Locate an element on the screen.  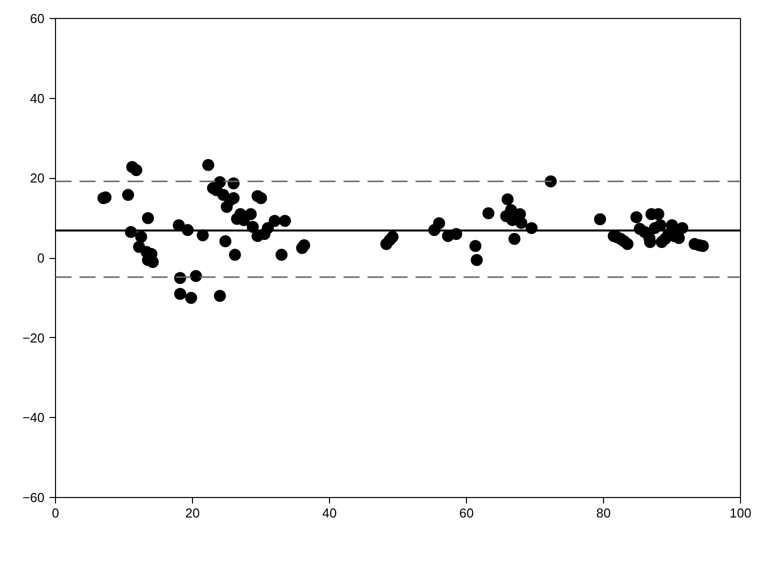
x-tick-label: 40 is located at coordinates (329, 513).